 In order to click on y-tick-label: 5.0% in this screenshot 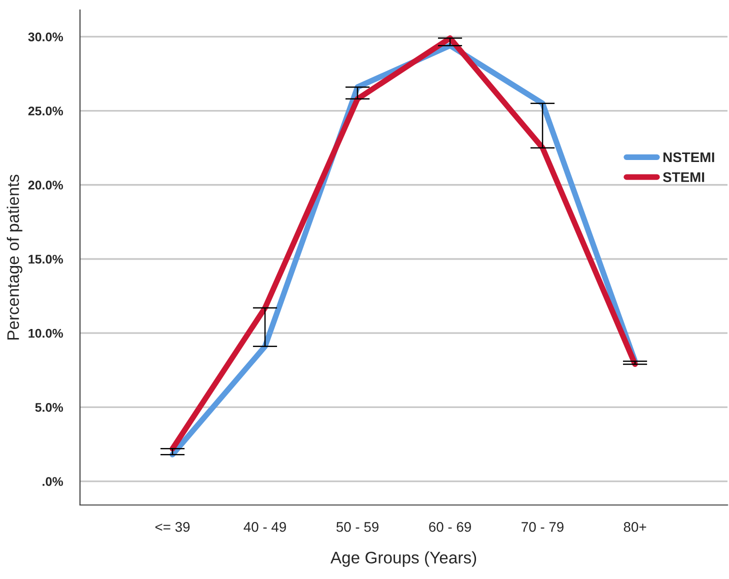, I will do `click(49, 407)`.